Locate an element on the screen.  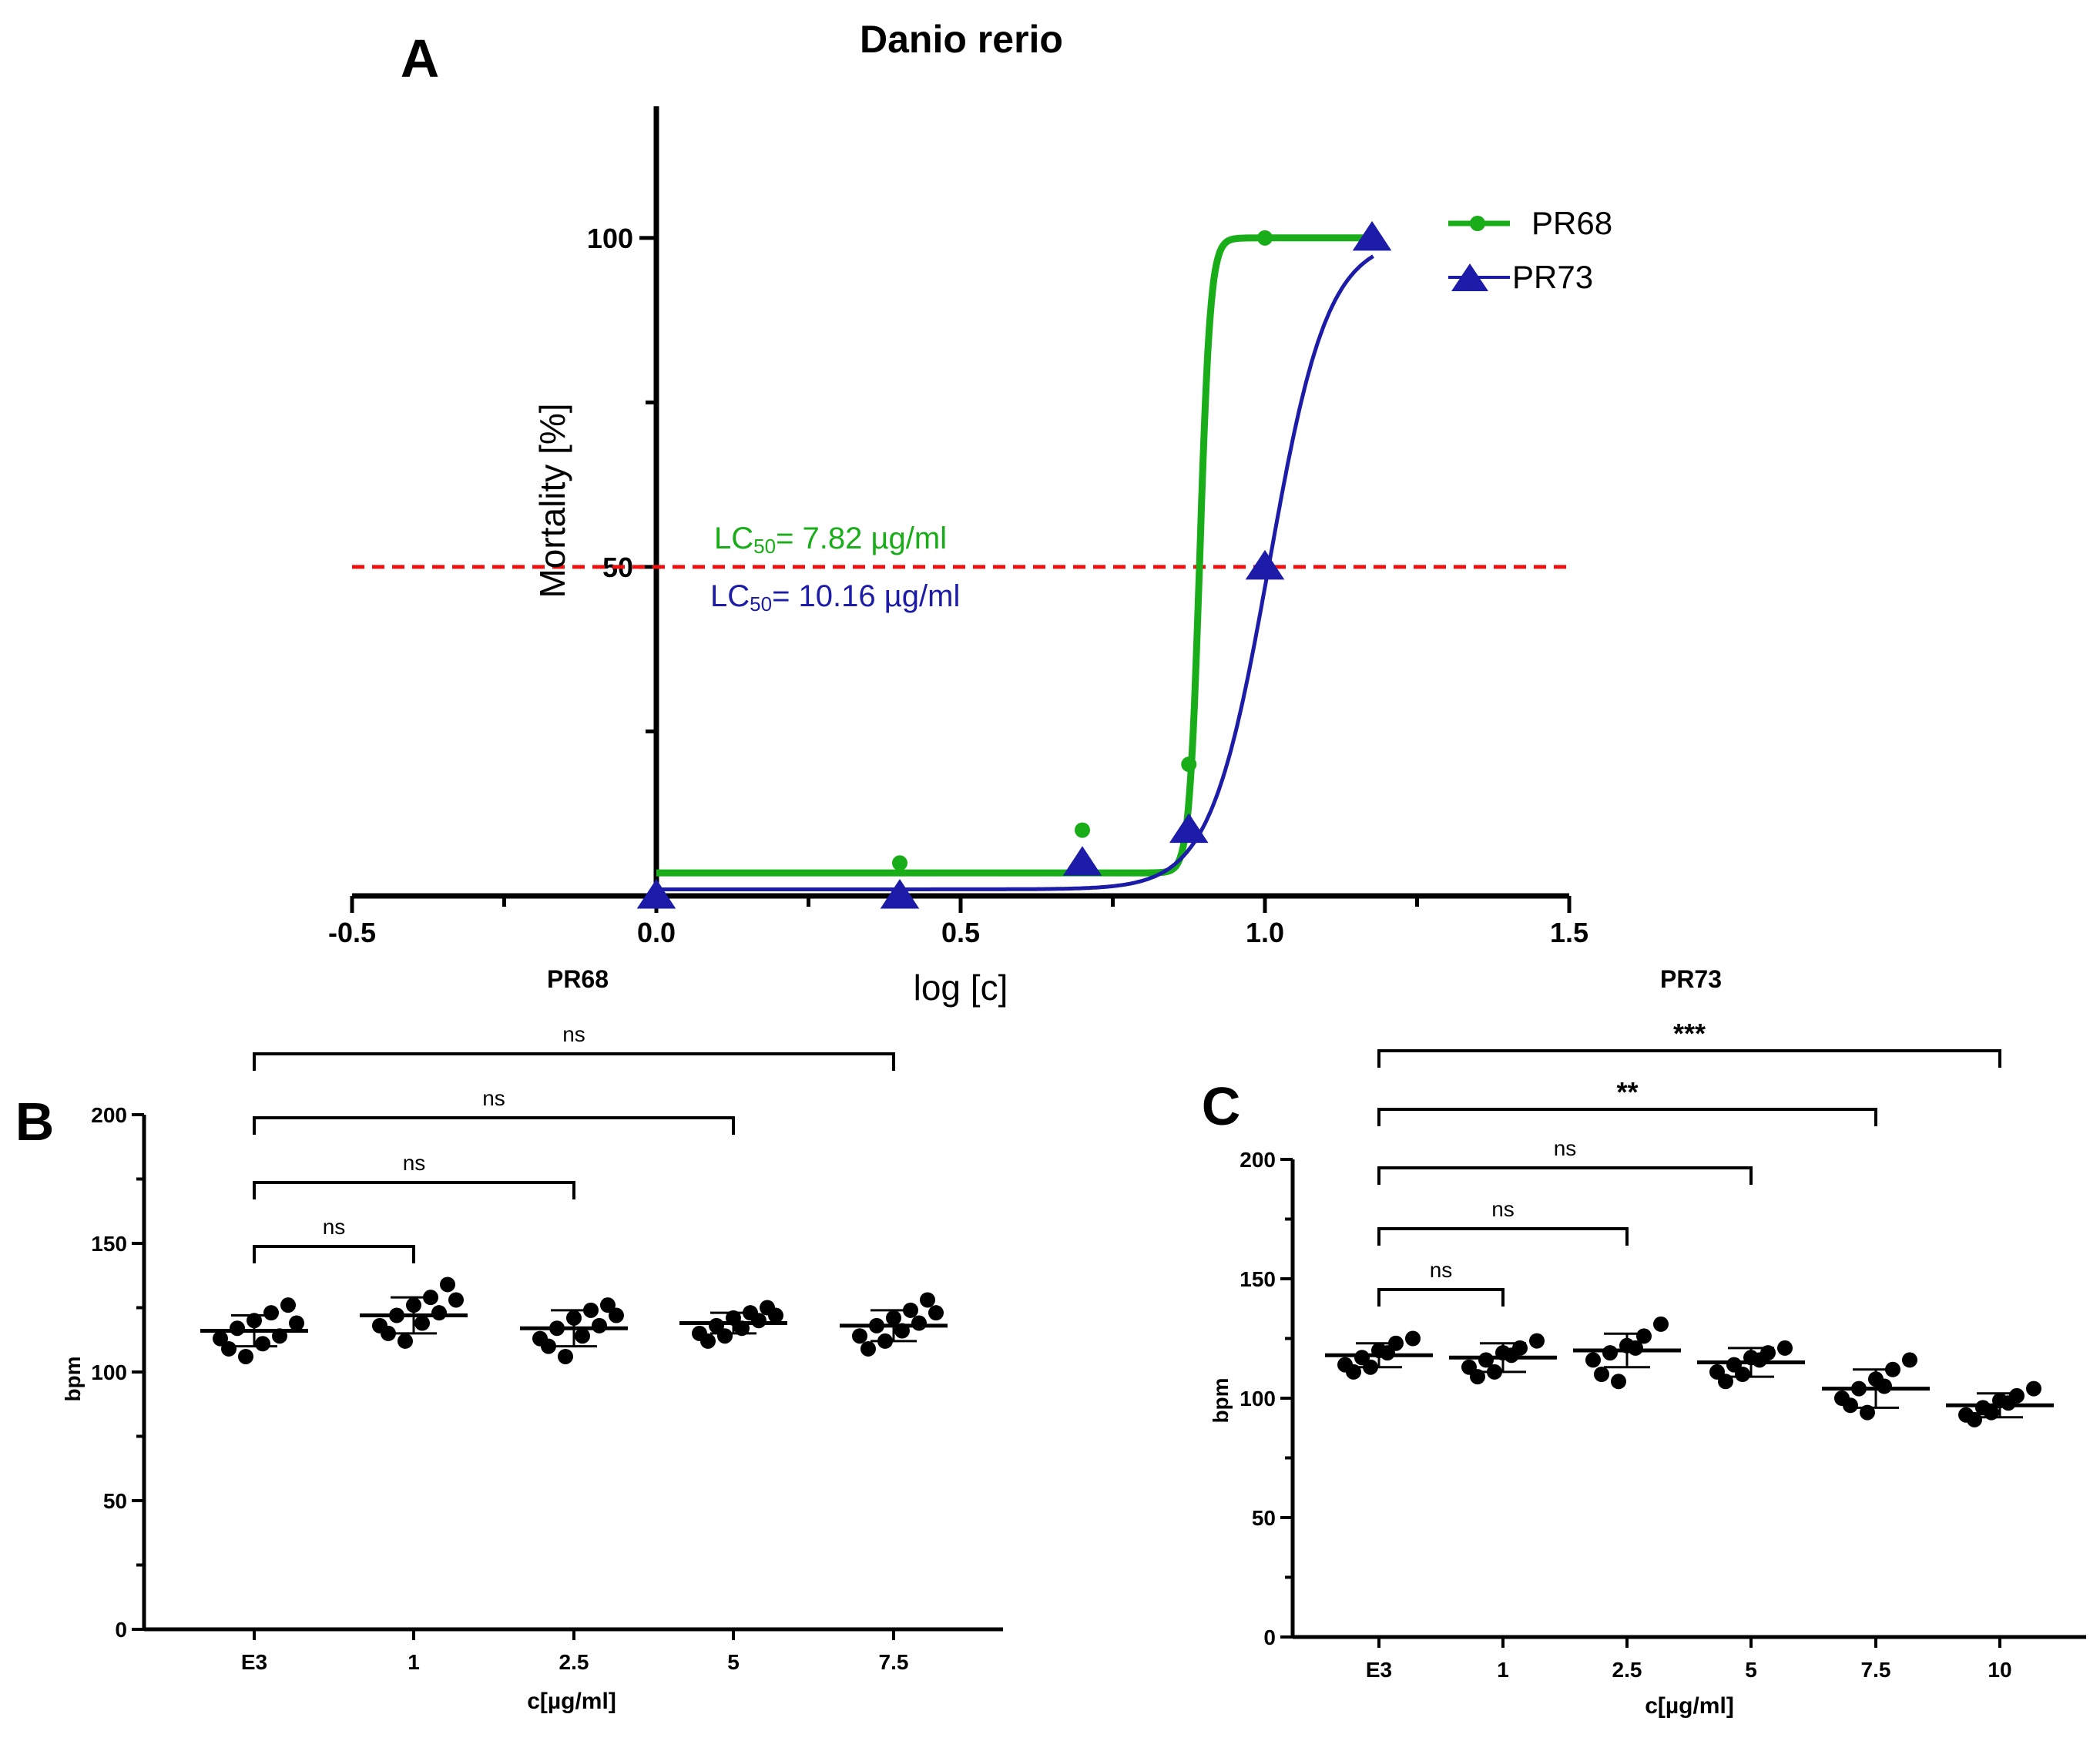
panel-b-x-tick-label: 5 is located at coordinates (733, 1662).